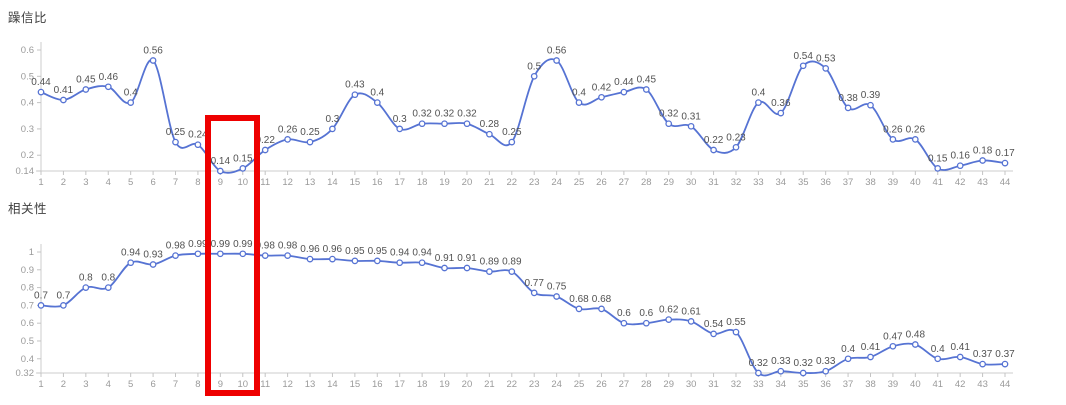 This screenshot has width=1066, height=405. I want to click on data-point-label: 0.99, so click(243, 244).